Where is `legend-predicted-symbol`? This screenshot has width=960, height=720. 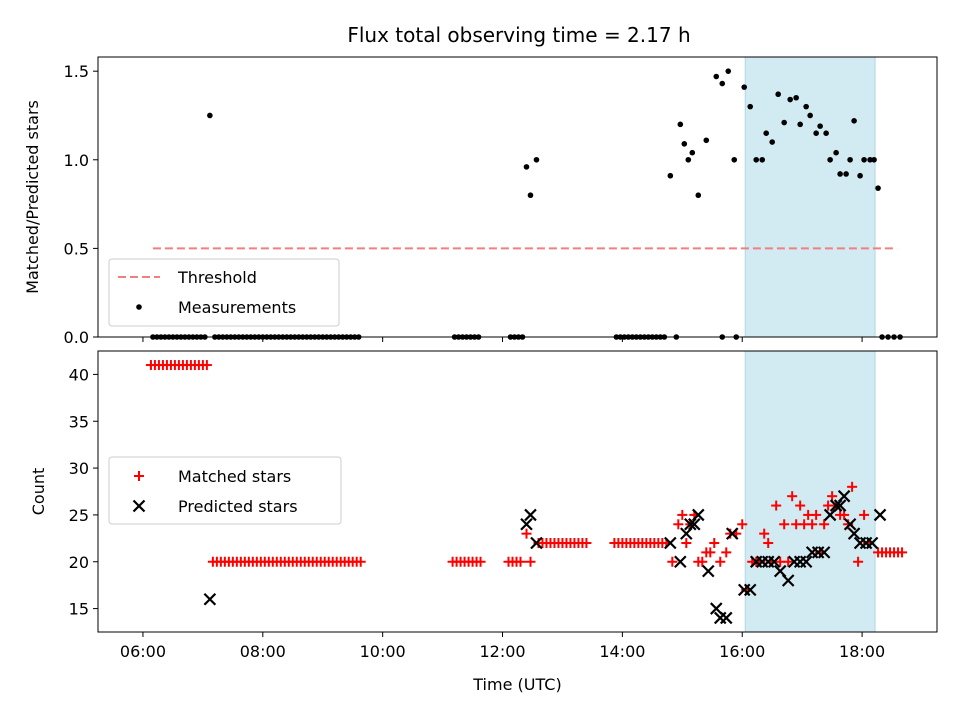 legend-predicted-symbol is located at coordinates (139, 506).